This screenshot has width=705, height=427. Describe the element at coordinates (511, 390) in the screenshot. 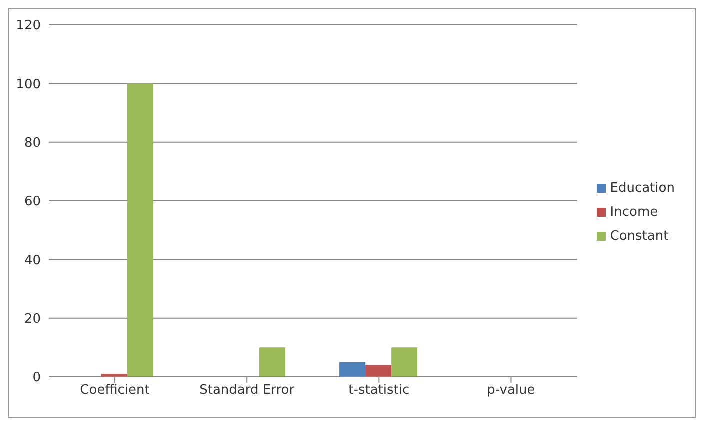

I see `x-tick-label: p-value` at that location.